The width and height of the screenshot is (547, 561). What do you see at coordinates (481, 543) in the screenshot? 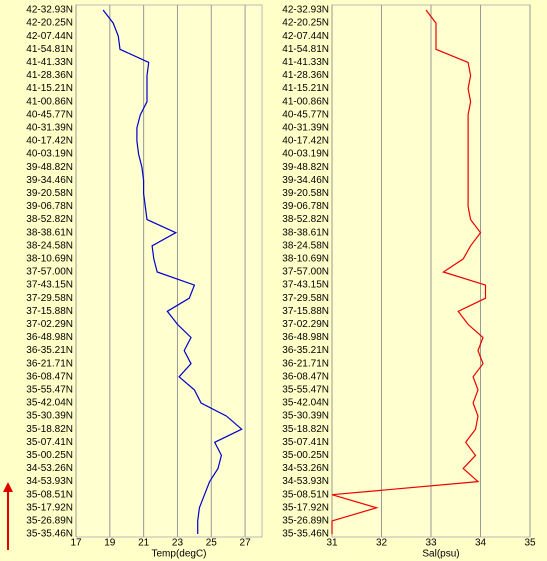
I see `x-tick-label: 34` at bounding box center [481, 543].